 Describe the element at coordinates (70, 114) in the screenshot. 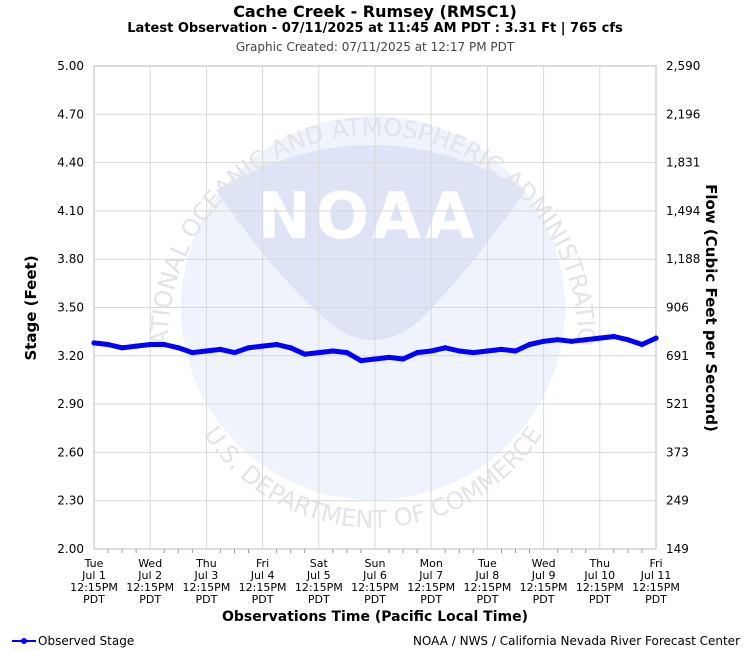

I see `y-tick-label: 4.70` at that location.